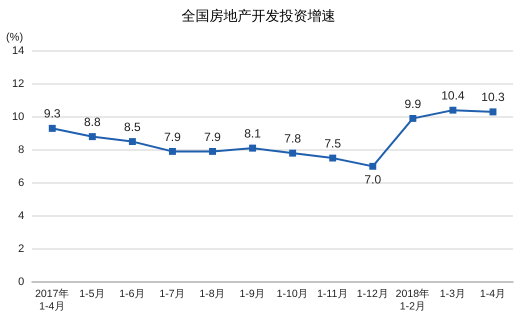 The image size is (531, 321). Describe the element at coordinates (333, 143) in the screenshot. I see `data-label: 7.5` at that location.